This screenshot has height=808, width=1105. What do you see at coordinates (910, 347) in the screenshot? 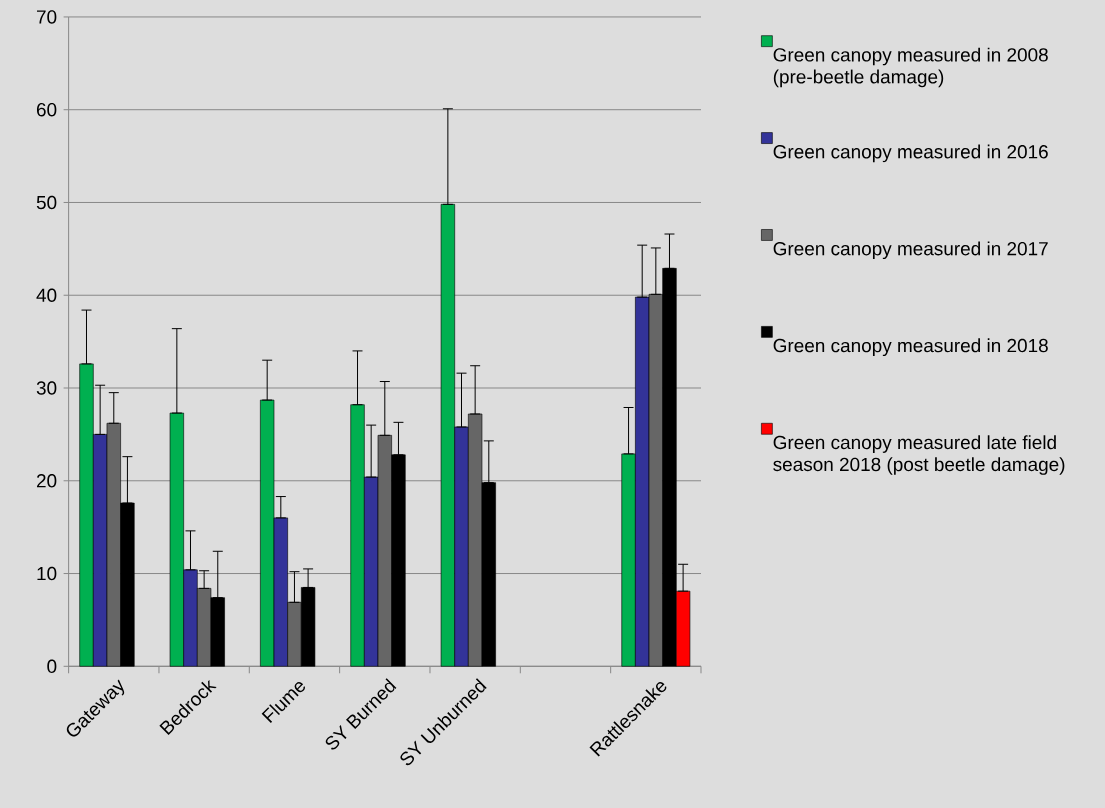
I see `legend-label: Green canopy measured in 2018` at bounding box center [910, 347].